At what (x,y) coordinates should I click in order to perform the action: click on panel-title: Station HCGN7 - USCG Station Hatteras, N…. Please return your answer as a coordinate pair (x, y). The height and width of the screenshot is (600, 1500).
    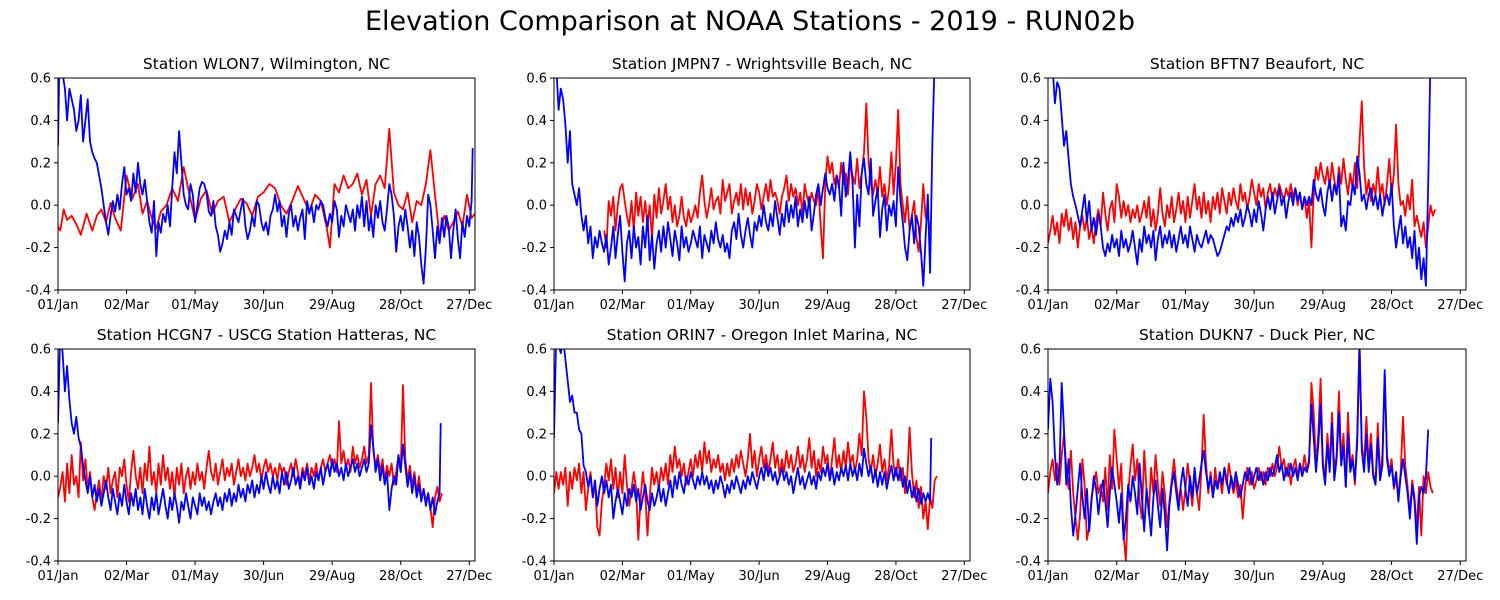
    Looking at the image, I should click on (266, 335).